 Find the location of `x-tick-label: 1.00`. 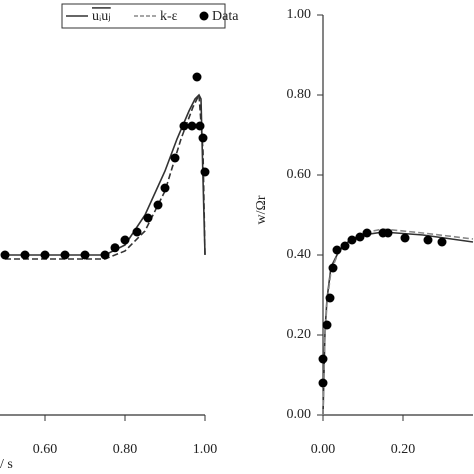

x-tick-label: 1.00 is located at coordinates (205, 449).